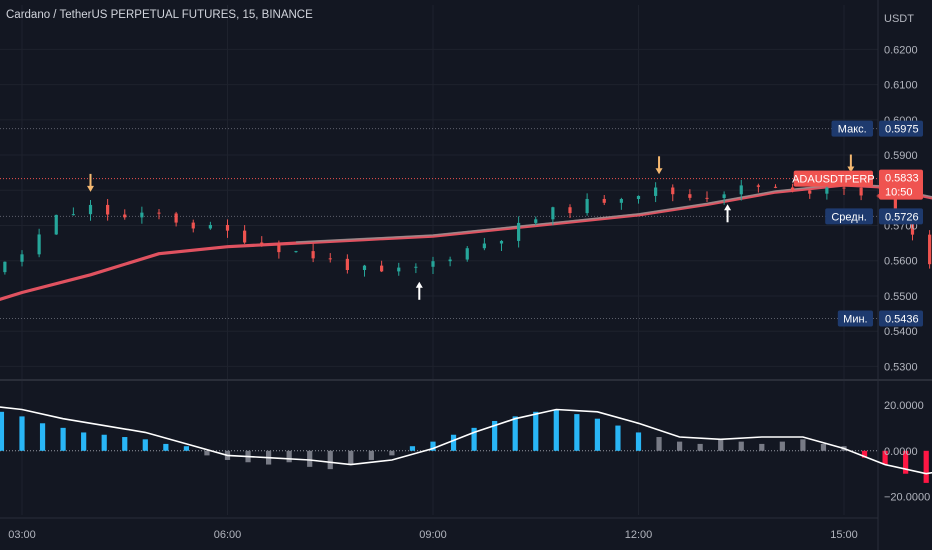 This screenshot has width=932, height=550. I want to click on max-level-value: 0.5975, so click(902, 130).